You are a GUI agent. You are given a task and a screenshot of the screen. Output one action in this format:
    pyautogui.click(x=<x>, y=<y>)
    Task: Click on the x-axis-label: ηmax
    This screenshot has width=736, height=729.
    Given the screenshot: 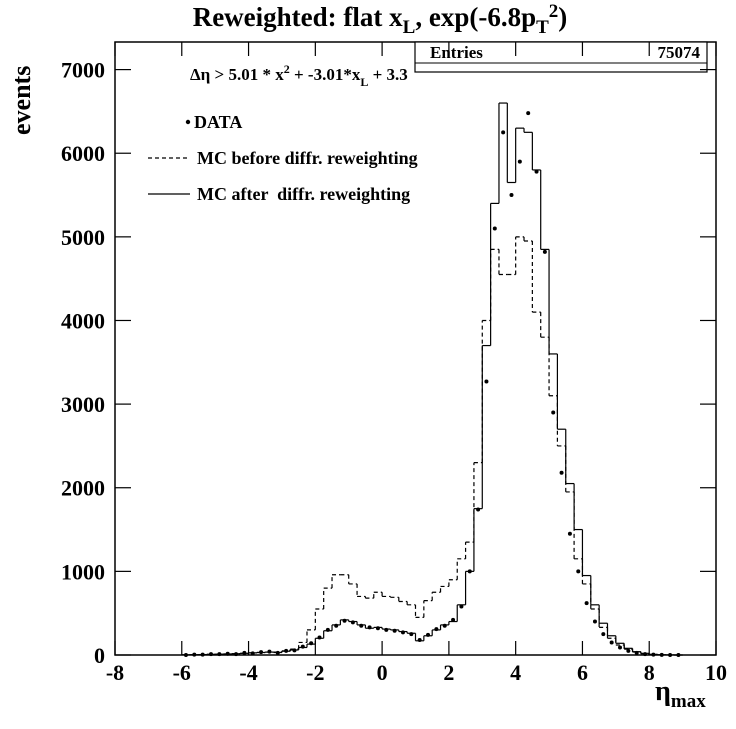 What is the action you would take?
    pyautogui.click(x=680, y=694)
    